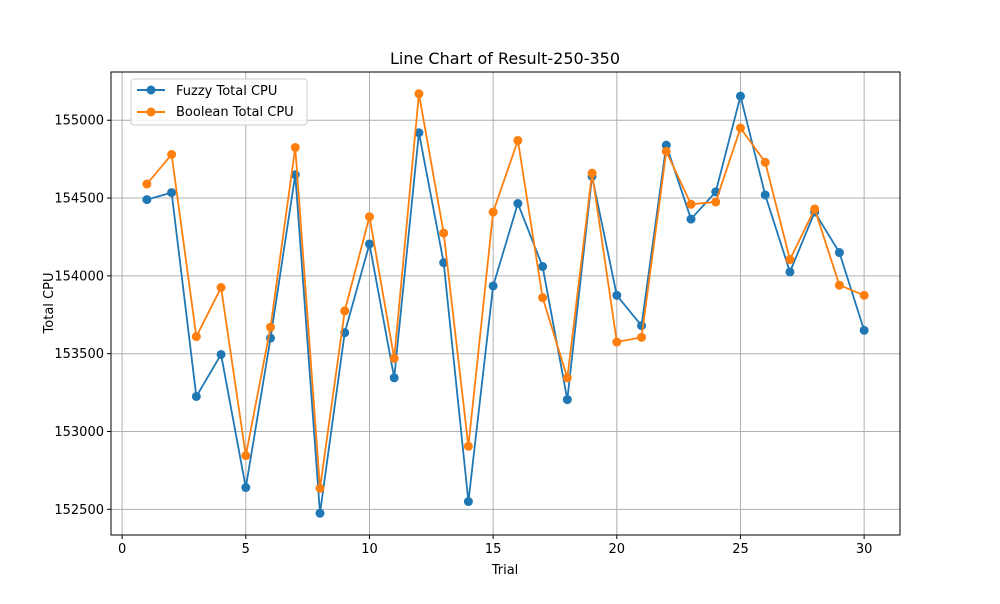 Image resolution: width=1000 pixels, height=604 pixels. What do you see at coordinates (235, 112) in the screenshot?
I see `legend-label-boolean: Boolean Total CPU` at bounding box center [235, 112].